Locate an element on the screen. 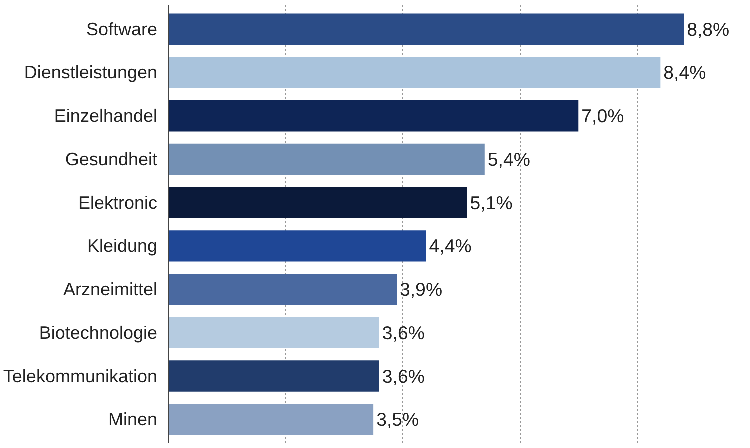 The width and height of the screenshot is (750, 448). data-label: 8,4% is located at coordinates (685, 73).